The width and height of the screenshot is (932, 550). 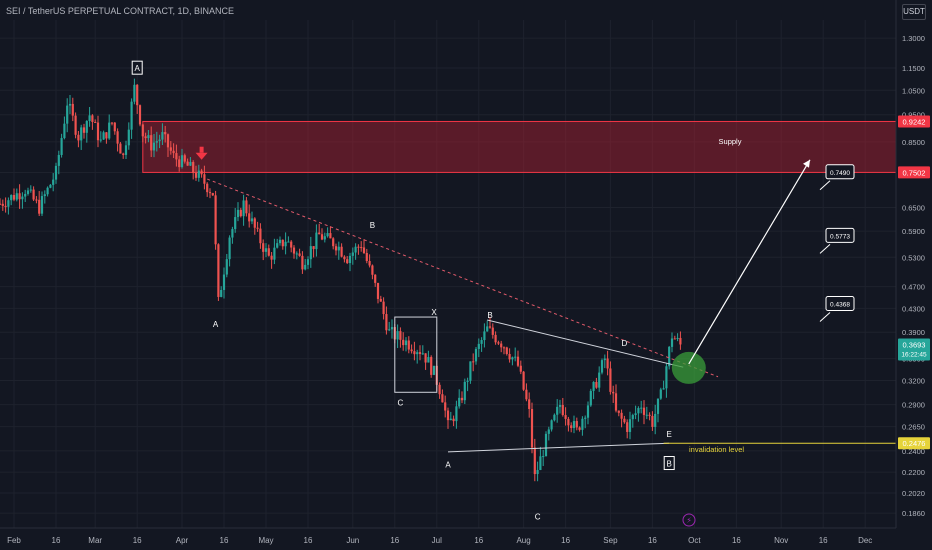 What do you see at coordinates (913, 231) in the screenshot?
I see `y-tick-label: 0.5900` at bounding box center [913, 231].